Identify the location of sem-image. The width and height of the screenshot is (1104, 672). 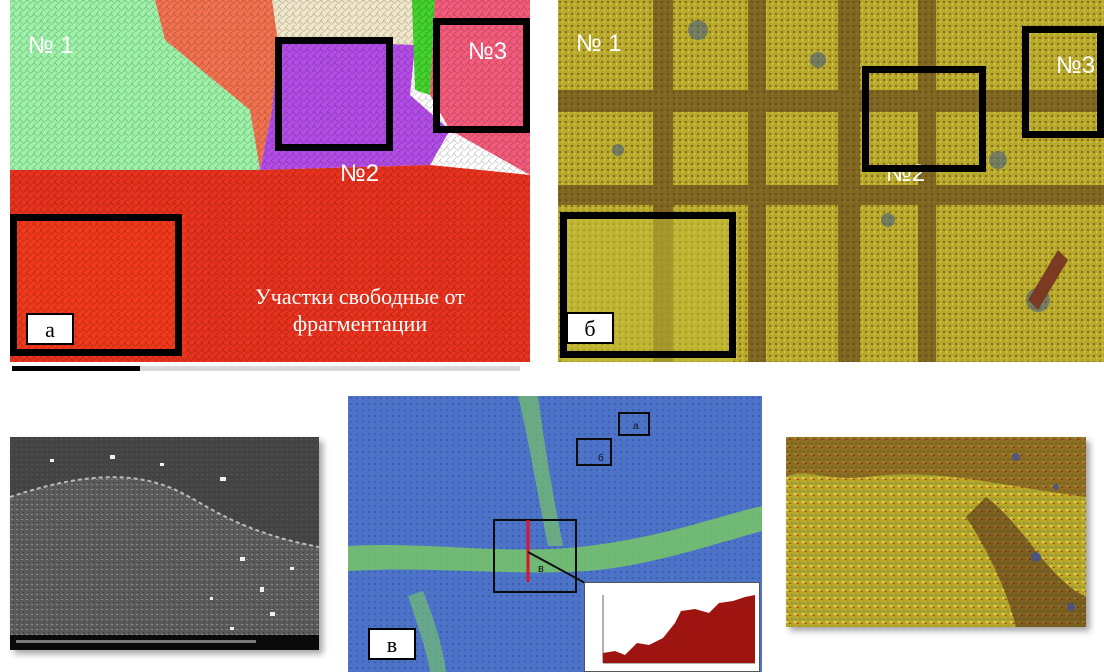
(164, 543).